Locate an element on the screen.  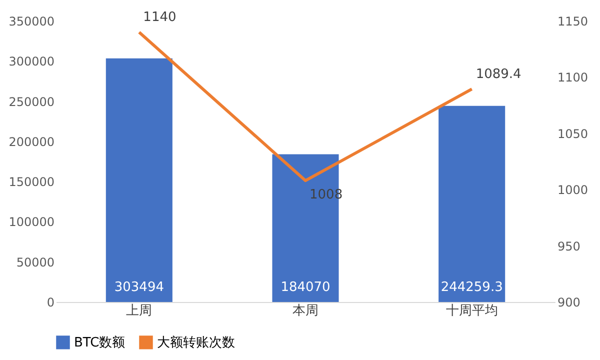
y-tick-label: 200000 is located at coordinates (31, 141).